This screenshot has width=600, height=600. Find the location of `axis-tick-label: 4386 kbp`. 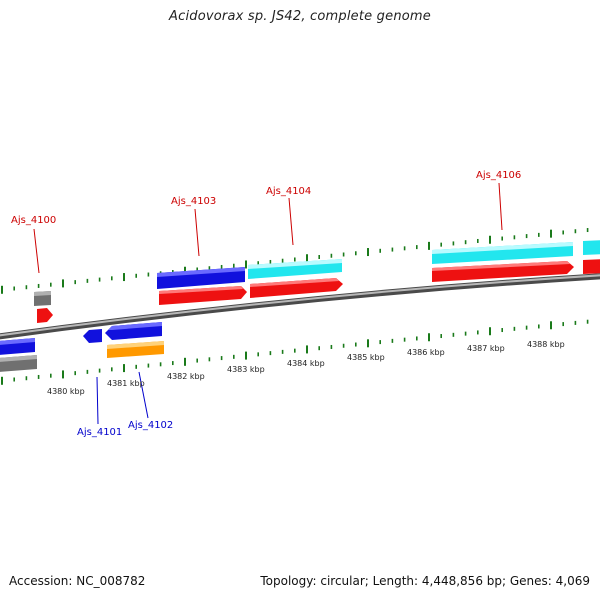

axis-tick-label: 4386 kbp is located at coordinates (426, 352).